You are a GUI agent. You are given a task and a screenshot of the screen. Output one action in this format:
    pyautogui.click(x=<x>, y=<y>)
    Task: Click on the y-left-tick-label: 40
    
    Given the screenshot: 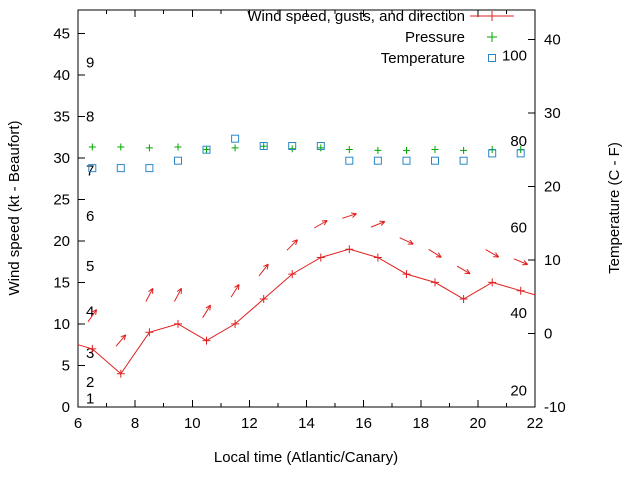 What is the action you would take?
    pyautogui.click(x=61, y=75)
    